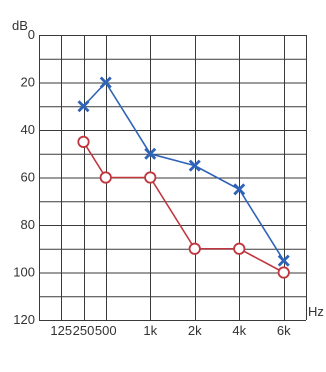 The image size is (326, 372). What do you see at coordinates (316, 311) in the screenshot?
I see `x-axis-unit-label: Hz` at bounding box center [316, 311].